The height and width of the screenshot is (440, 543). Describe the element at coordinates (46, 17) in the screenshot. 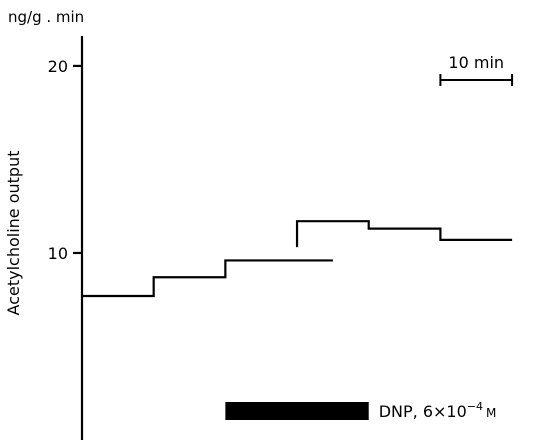

I see `y-unit-label: ng/g . min` at that location.